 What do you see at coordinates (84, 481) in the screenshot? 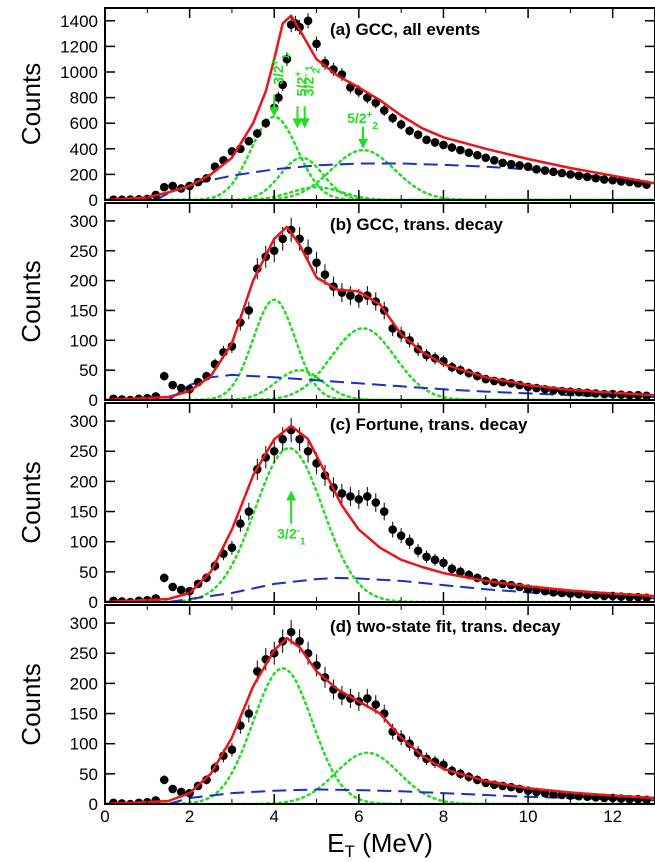
I see `y-tick-label: 200` at bounding box center [84, 481].